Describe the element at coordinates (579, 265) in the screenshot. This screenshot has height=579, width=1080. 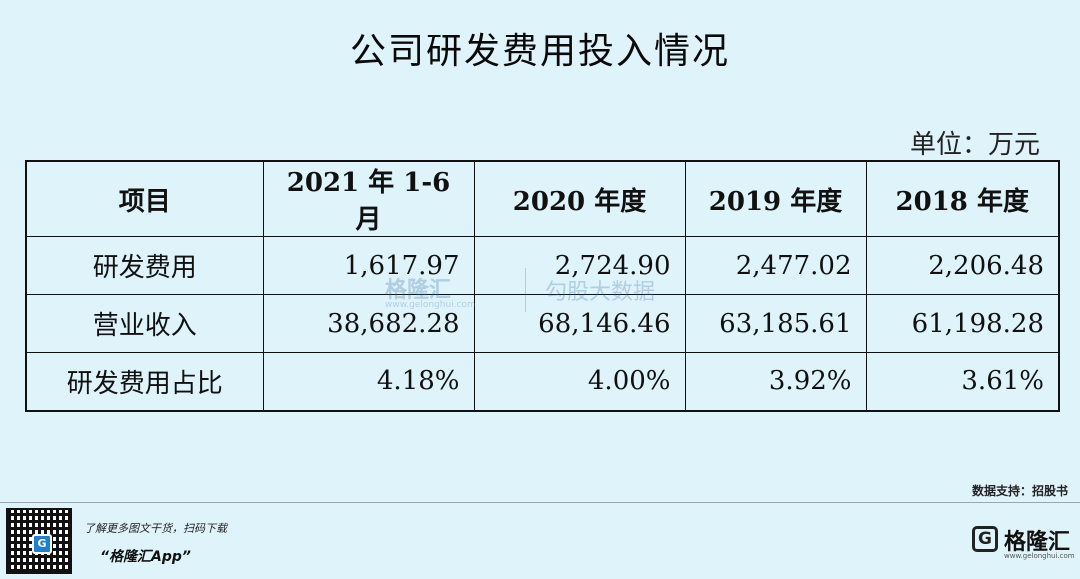
I see `table-cell: 2,724.90` at that location.